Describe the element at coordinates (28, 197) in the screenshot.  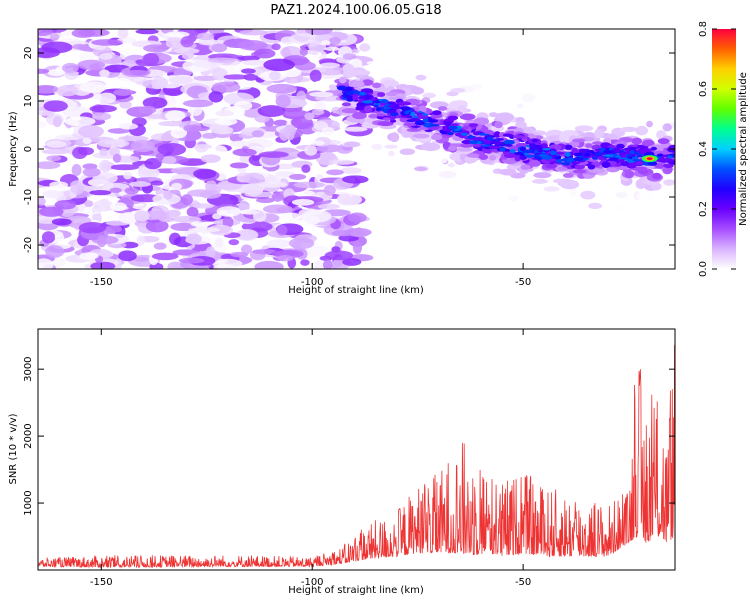
I see `y-tick-label: -10` at that location.